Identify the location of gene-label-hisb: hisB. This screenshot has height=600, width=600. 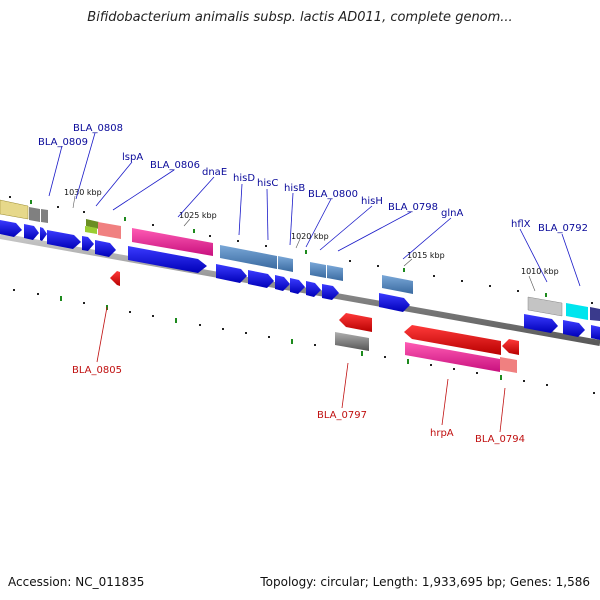
(294, 188).